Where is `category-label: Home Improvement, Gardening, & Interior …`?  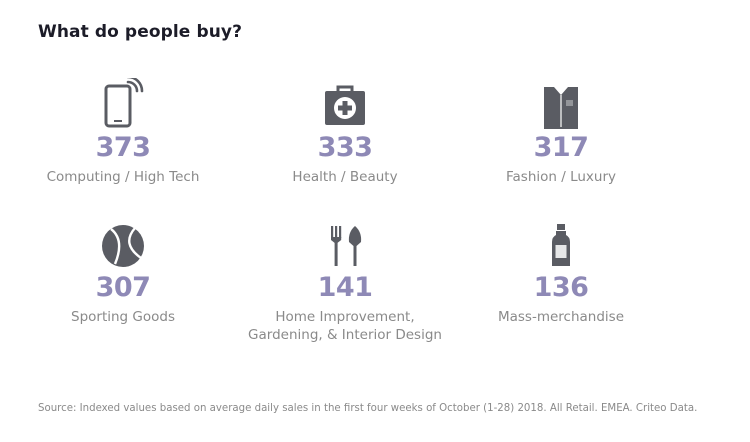 category-label: Home Improvement, Gardening, & Interior … is located at coordinates (345, 326).